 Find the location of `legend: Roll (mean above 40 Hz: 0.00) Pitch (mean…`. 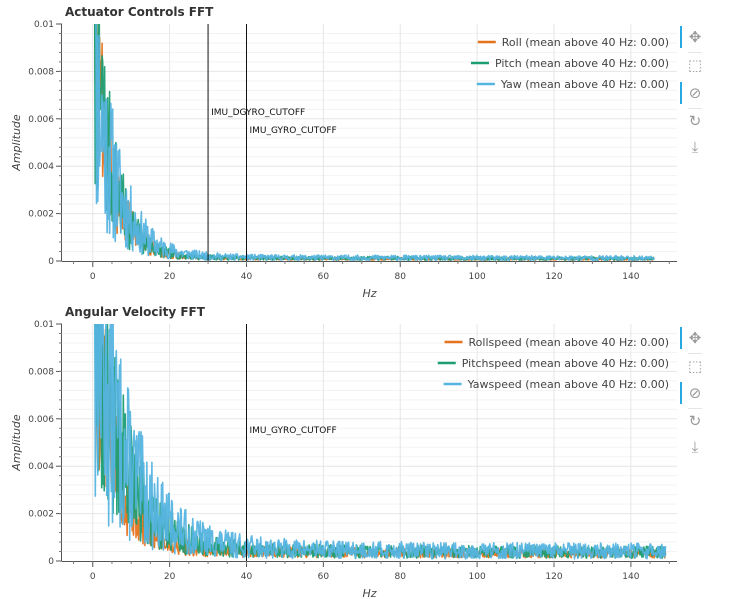

legend: Roll (mean above 40 Hz: 0.00) Pitch (mean… is located at coordinates (569, 63).